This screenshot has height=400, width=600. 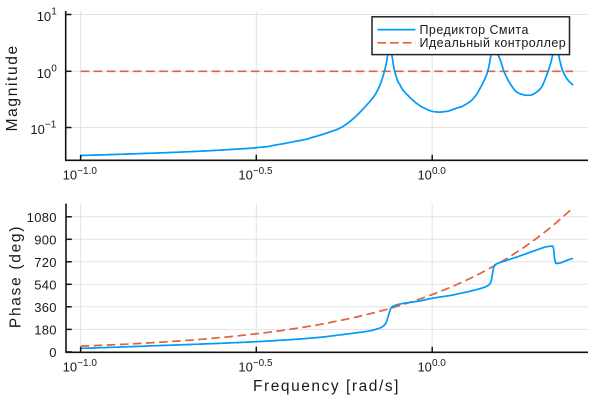 What do you see at coordinates (45, 284) in the screenshot?
I see `svg-text: 540` at bounding box center [45, 284].